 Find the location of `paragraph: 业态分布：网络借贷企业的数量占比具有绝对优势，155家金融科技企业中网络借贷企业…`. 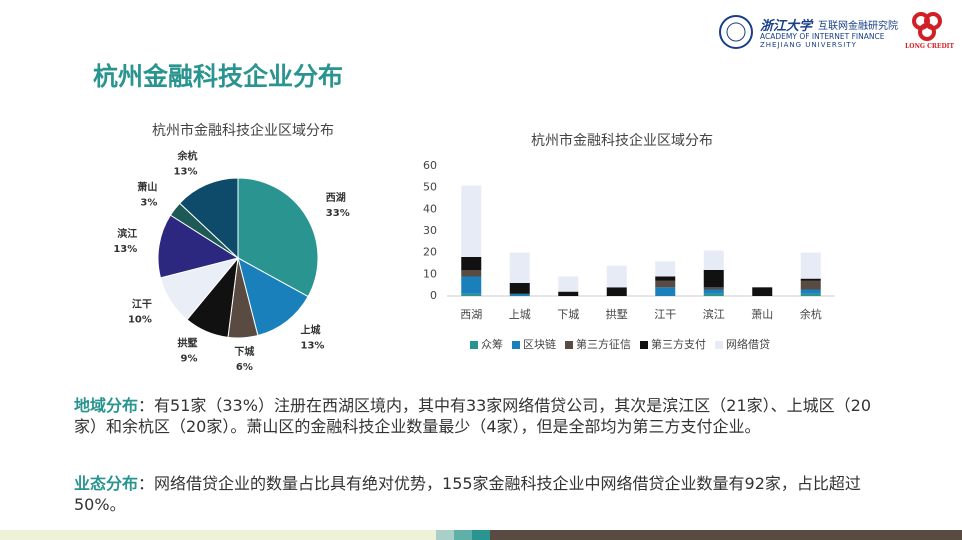

paragraph: 业态分布：网络借贷企业的数量占比具有绝对优势，155家金融科技企业中网络借贷企业… is located at coordinates (484, 494).